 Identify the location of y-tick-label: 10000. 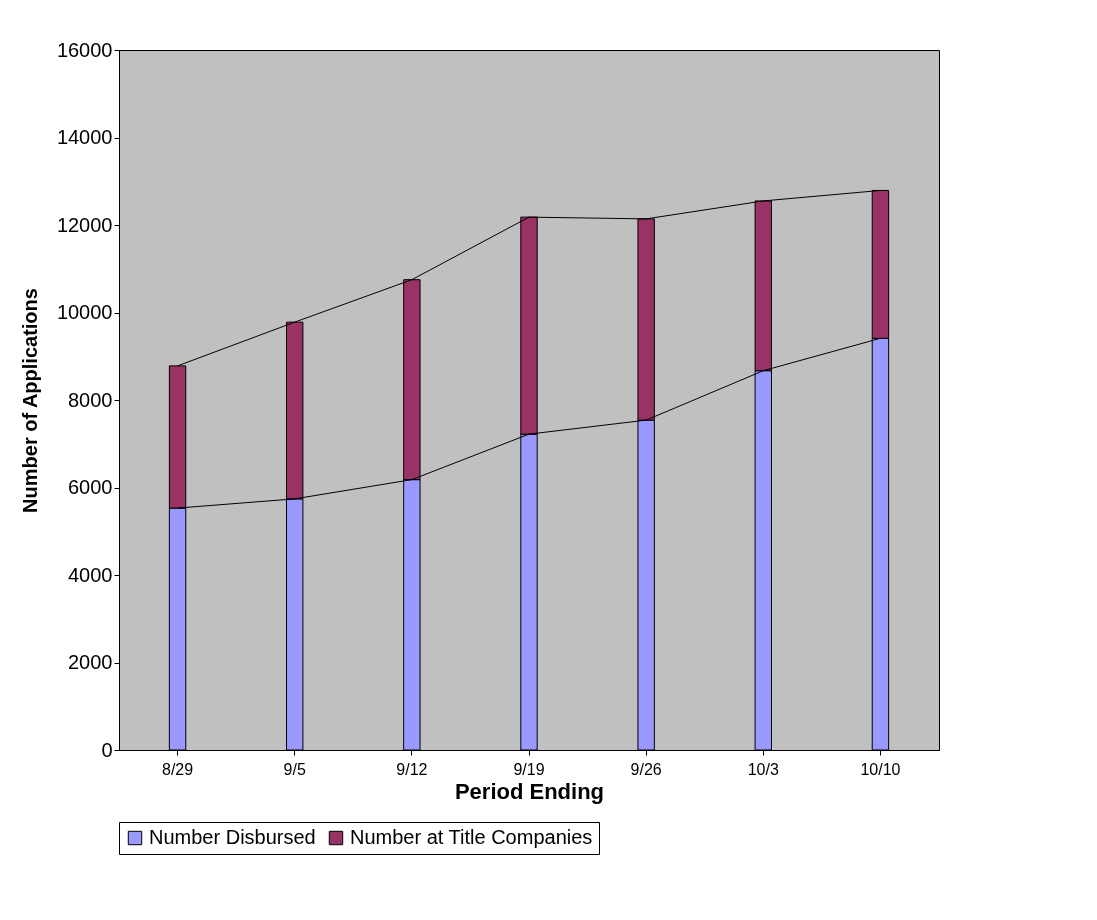
(84, 312).